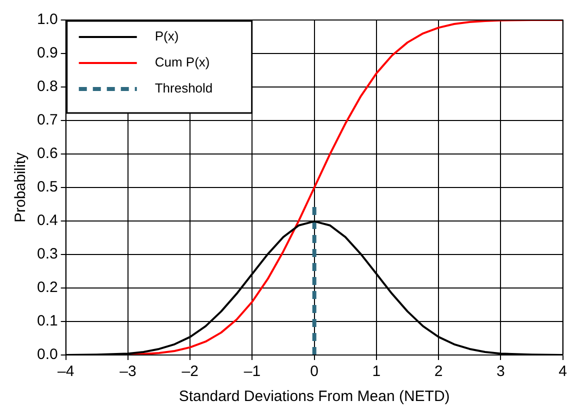 This screenshot has height=418, width=578. I want to click on y-tick-label: 1.0, so click(47, 19).